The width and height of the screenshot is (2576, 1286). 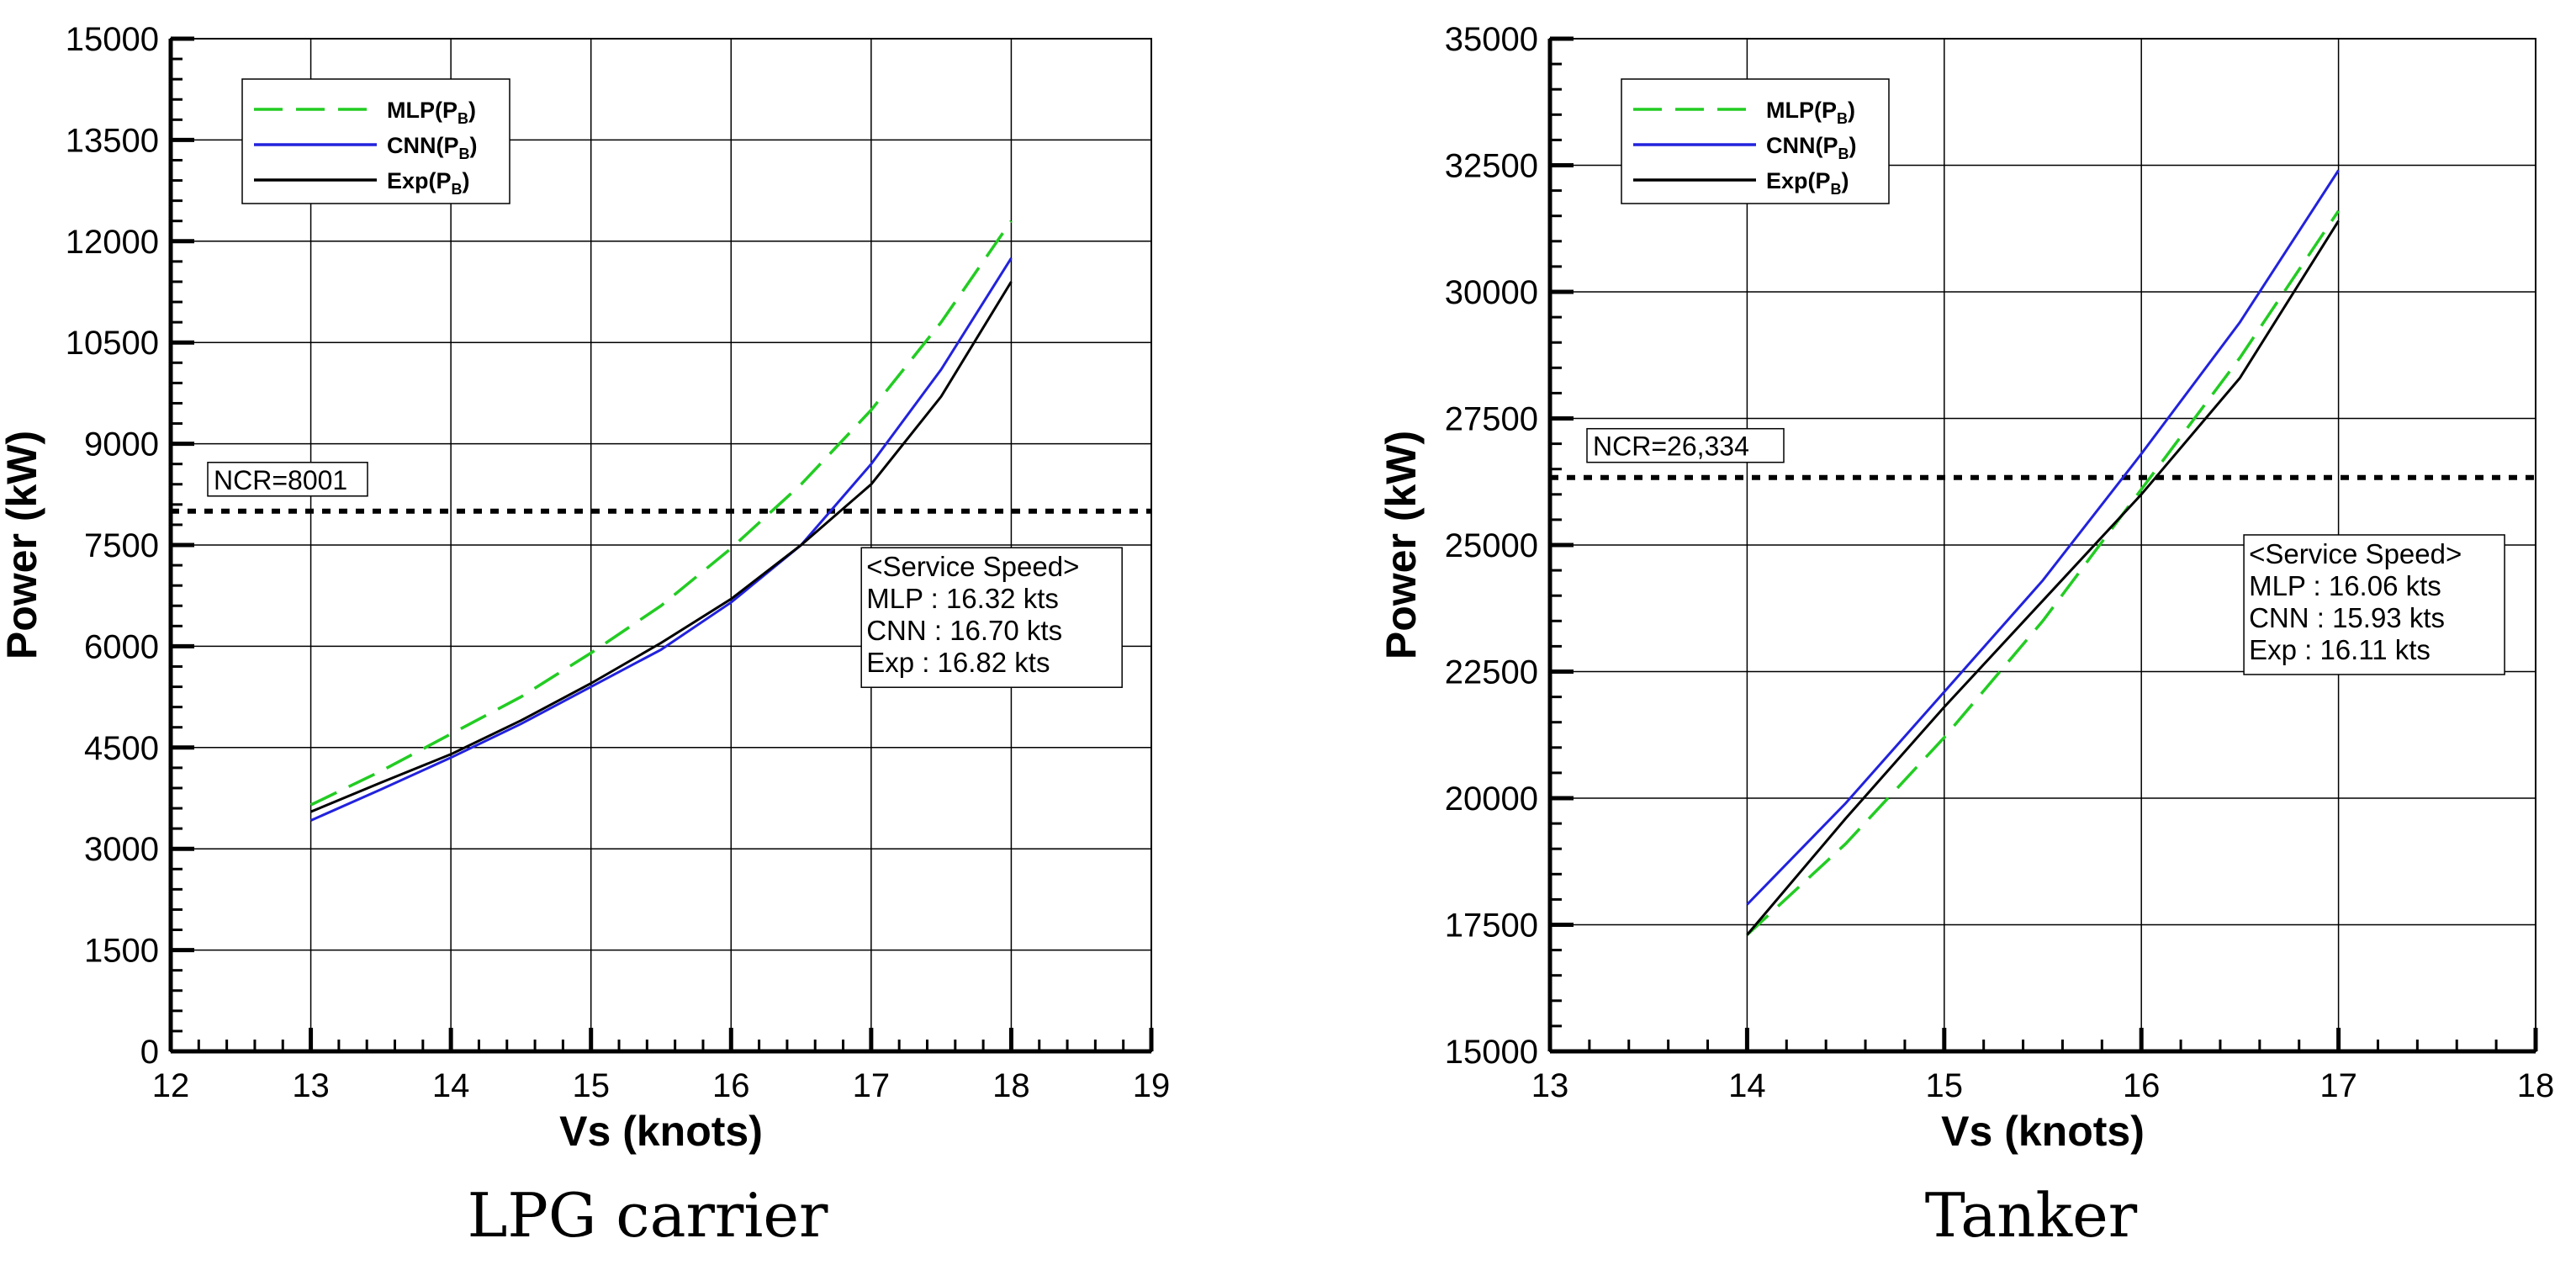 What do you see at coordinates (1491, 292) in the screenshot?
I see `y-tick-label: 30000` at bounding box center [1491, 292].